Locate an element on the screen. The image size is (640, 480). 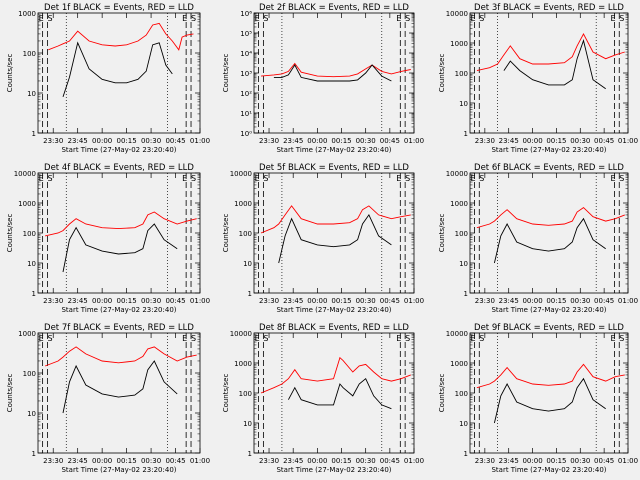
panel-title: Det 8f BLACK = Events, RED = LLD is located at coordinates (334, 328).